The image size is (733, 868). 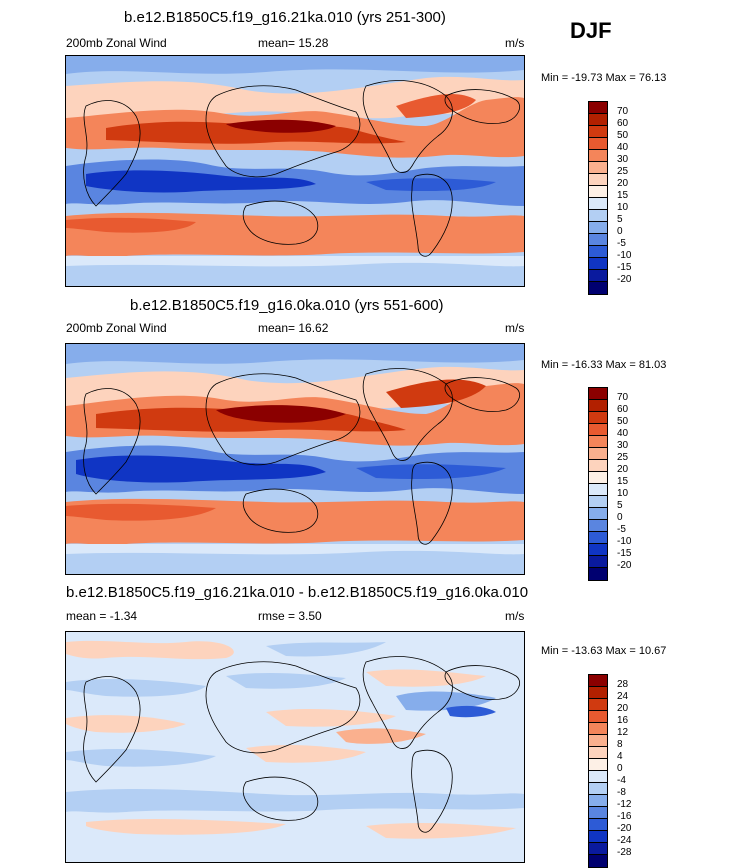 I want to click on panel2-colorbar-label: -15, so click(x=624, y=553).